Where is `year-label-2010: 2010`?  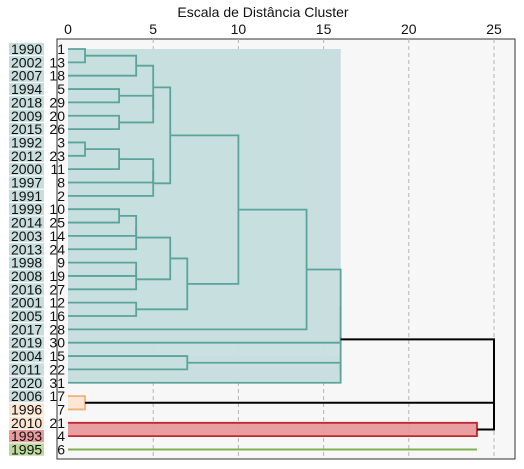
year-label-2010: 2010 is located at coordinates (26, 423).